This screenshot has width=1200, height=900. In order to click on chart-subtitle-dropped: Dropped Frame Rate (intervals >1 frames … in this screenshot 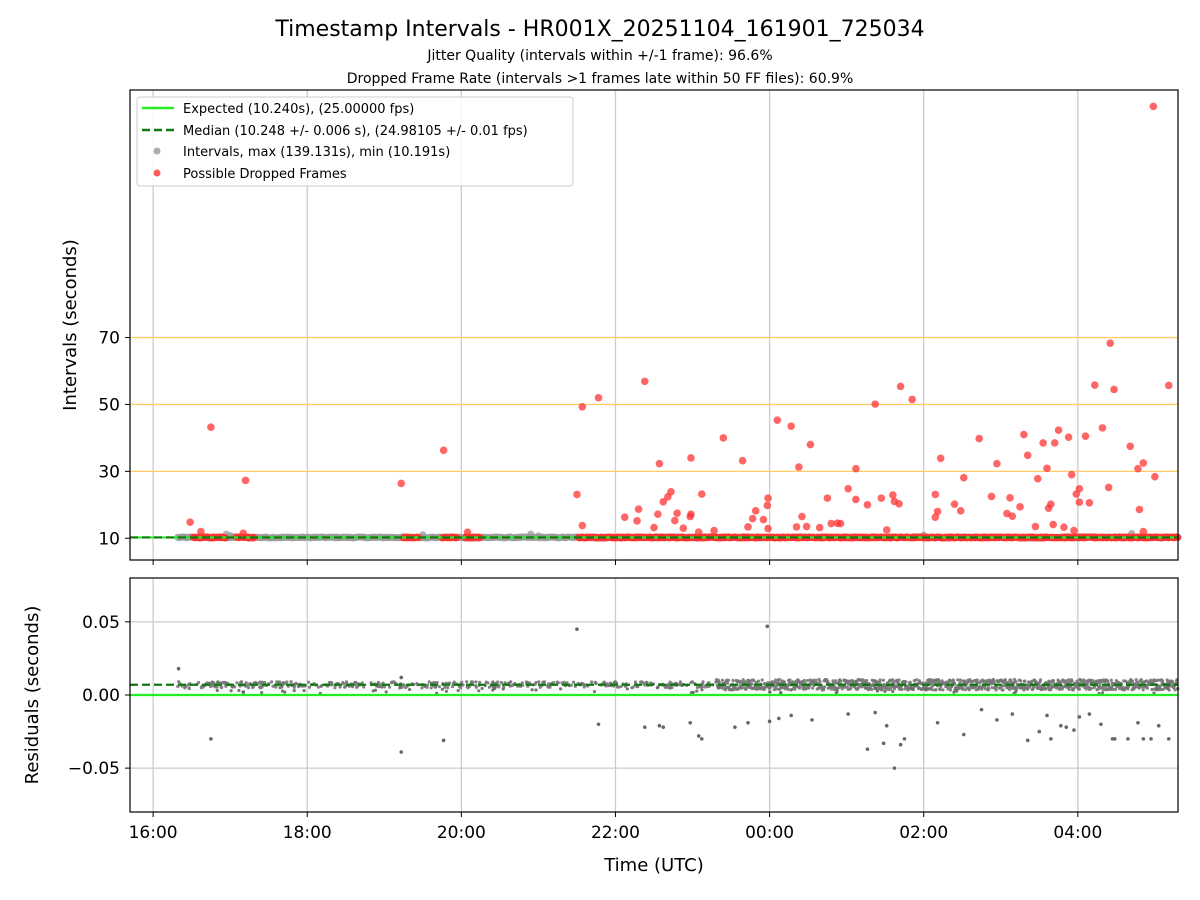, I will do `click(600, 79)`.